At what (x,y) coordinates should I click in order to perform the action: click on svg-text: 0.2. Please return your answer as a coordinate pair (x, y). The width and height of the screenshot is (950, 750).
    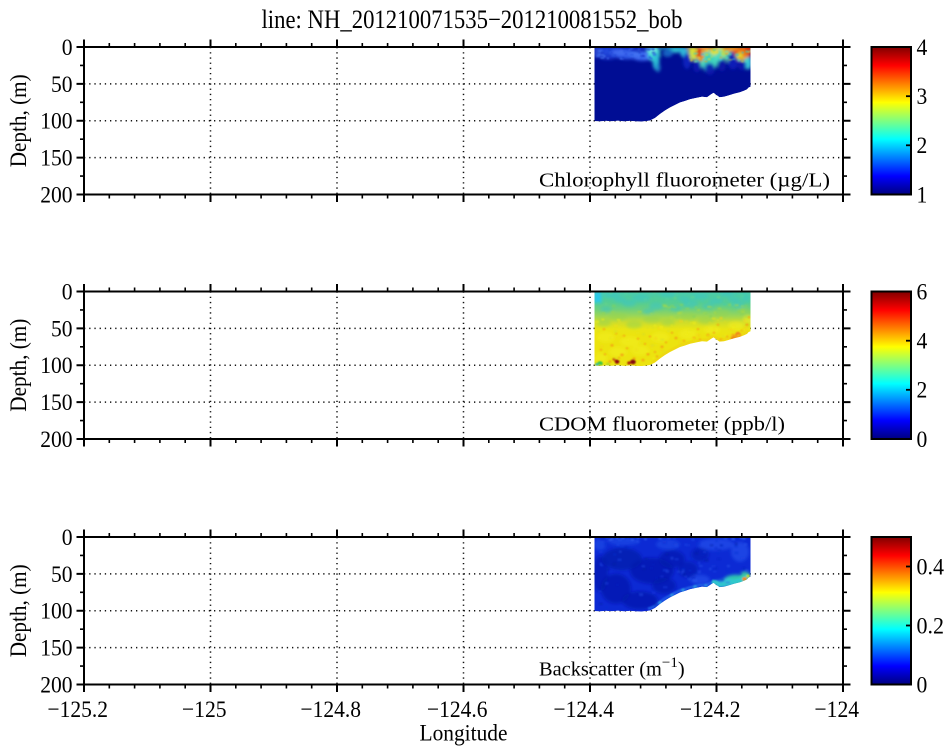
    Looking at the image, I should click on (931, 626).